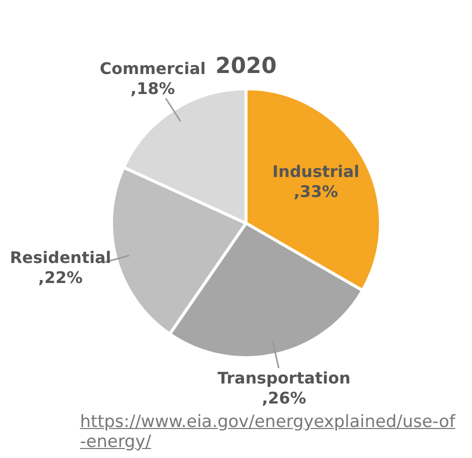 This screenshot has height=458, width=472. What do you see at coordinates (284, 398) in the screenshot?
I see `data-label: ,26%` at bounding box center [284, 398].